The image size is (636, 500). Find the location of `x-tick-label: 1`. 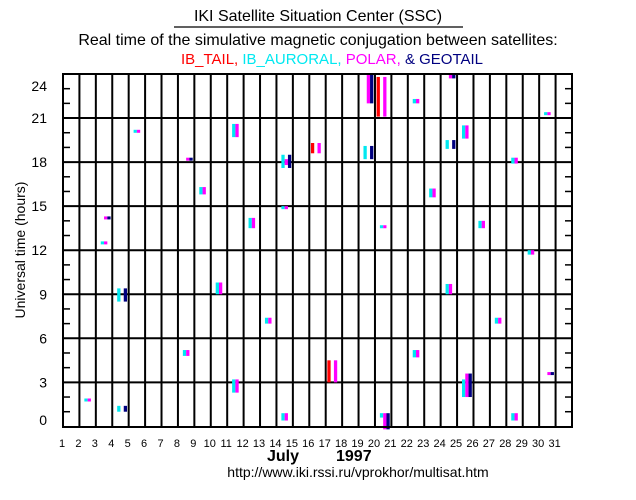

x-tick-label: 1 is located at coordinates (62, 444).